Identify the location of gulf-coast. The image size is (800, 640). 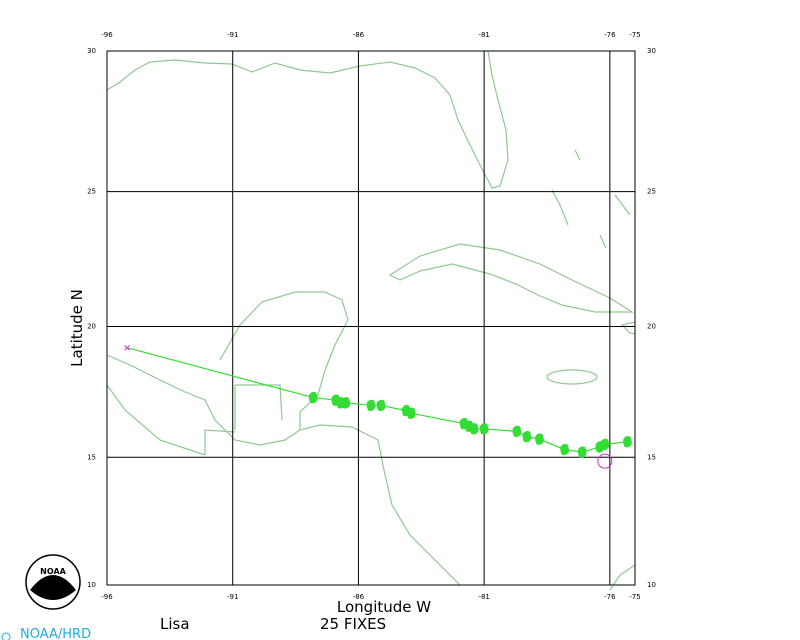
(307, 119).